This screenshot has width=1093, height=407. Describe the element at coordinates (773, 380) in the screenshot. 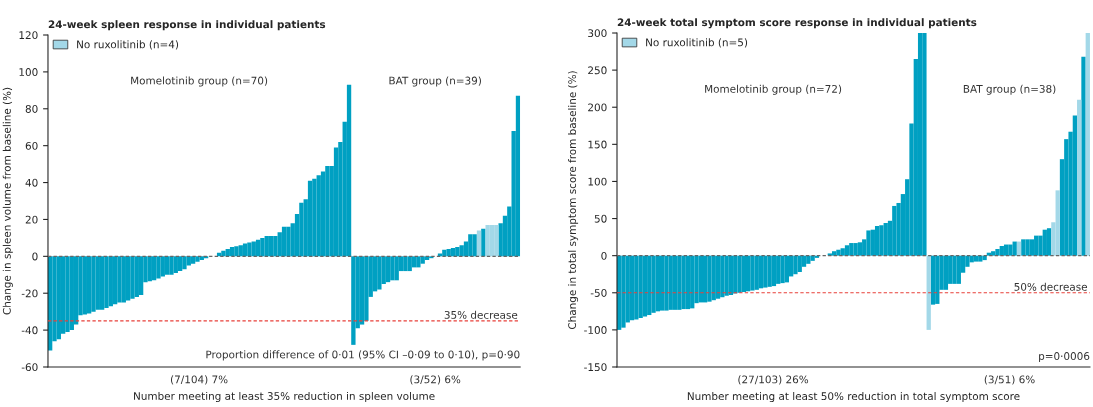

I see `text: (27/103) 26%` at that location.